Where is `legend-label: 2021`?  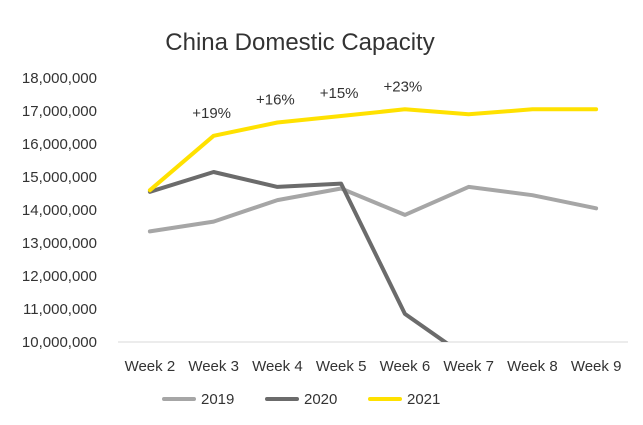 legend-label: 2021 is located at coordinates (423, 399).